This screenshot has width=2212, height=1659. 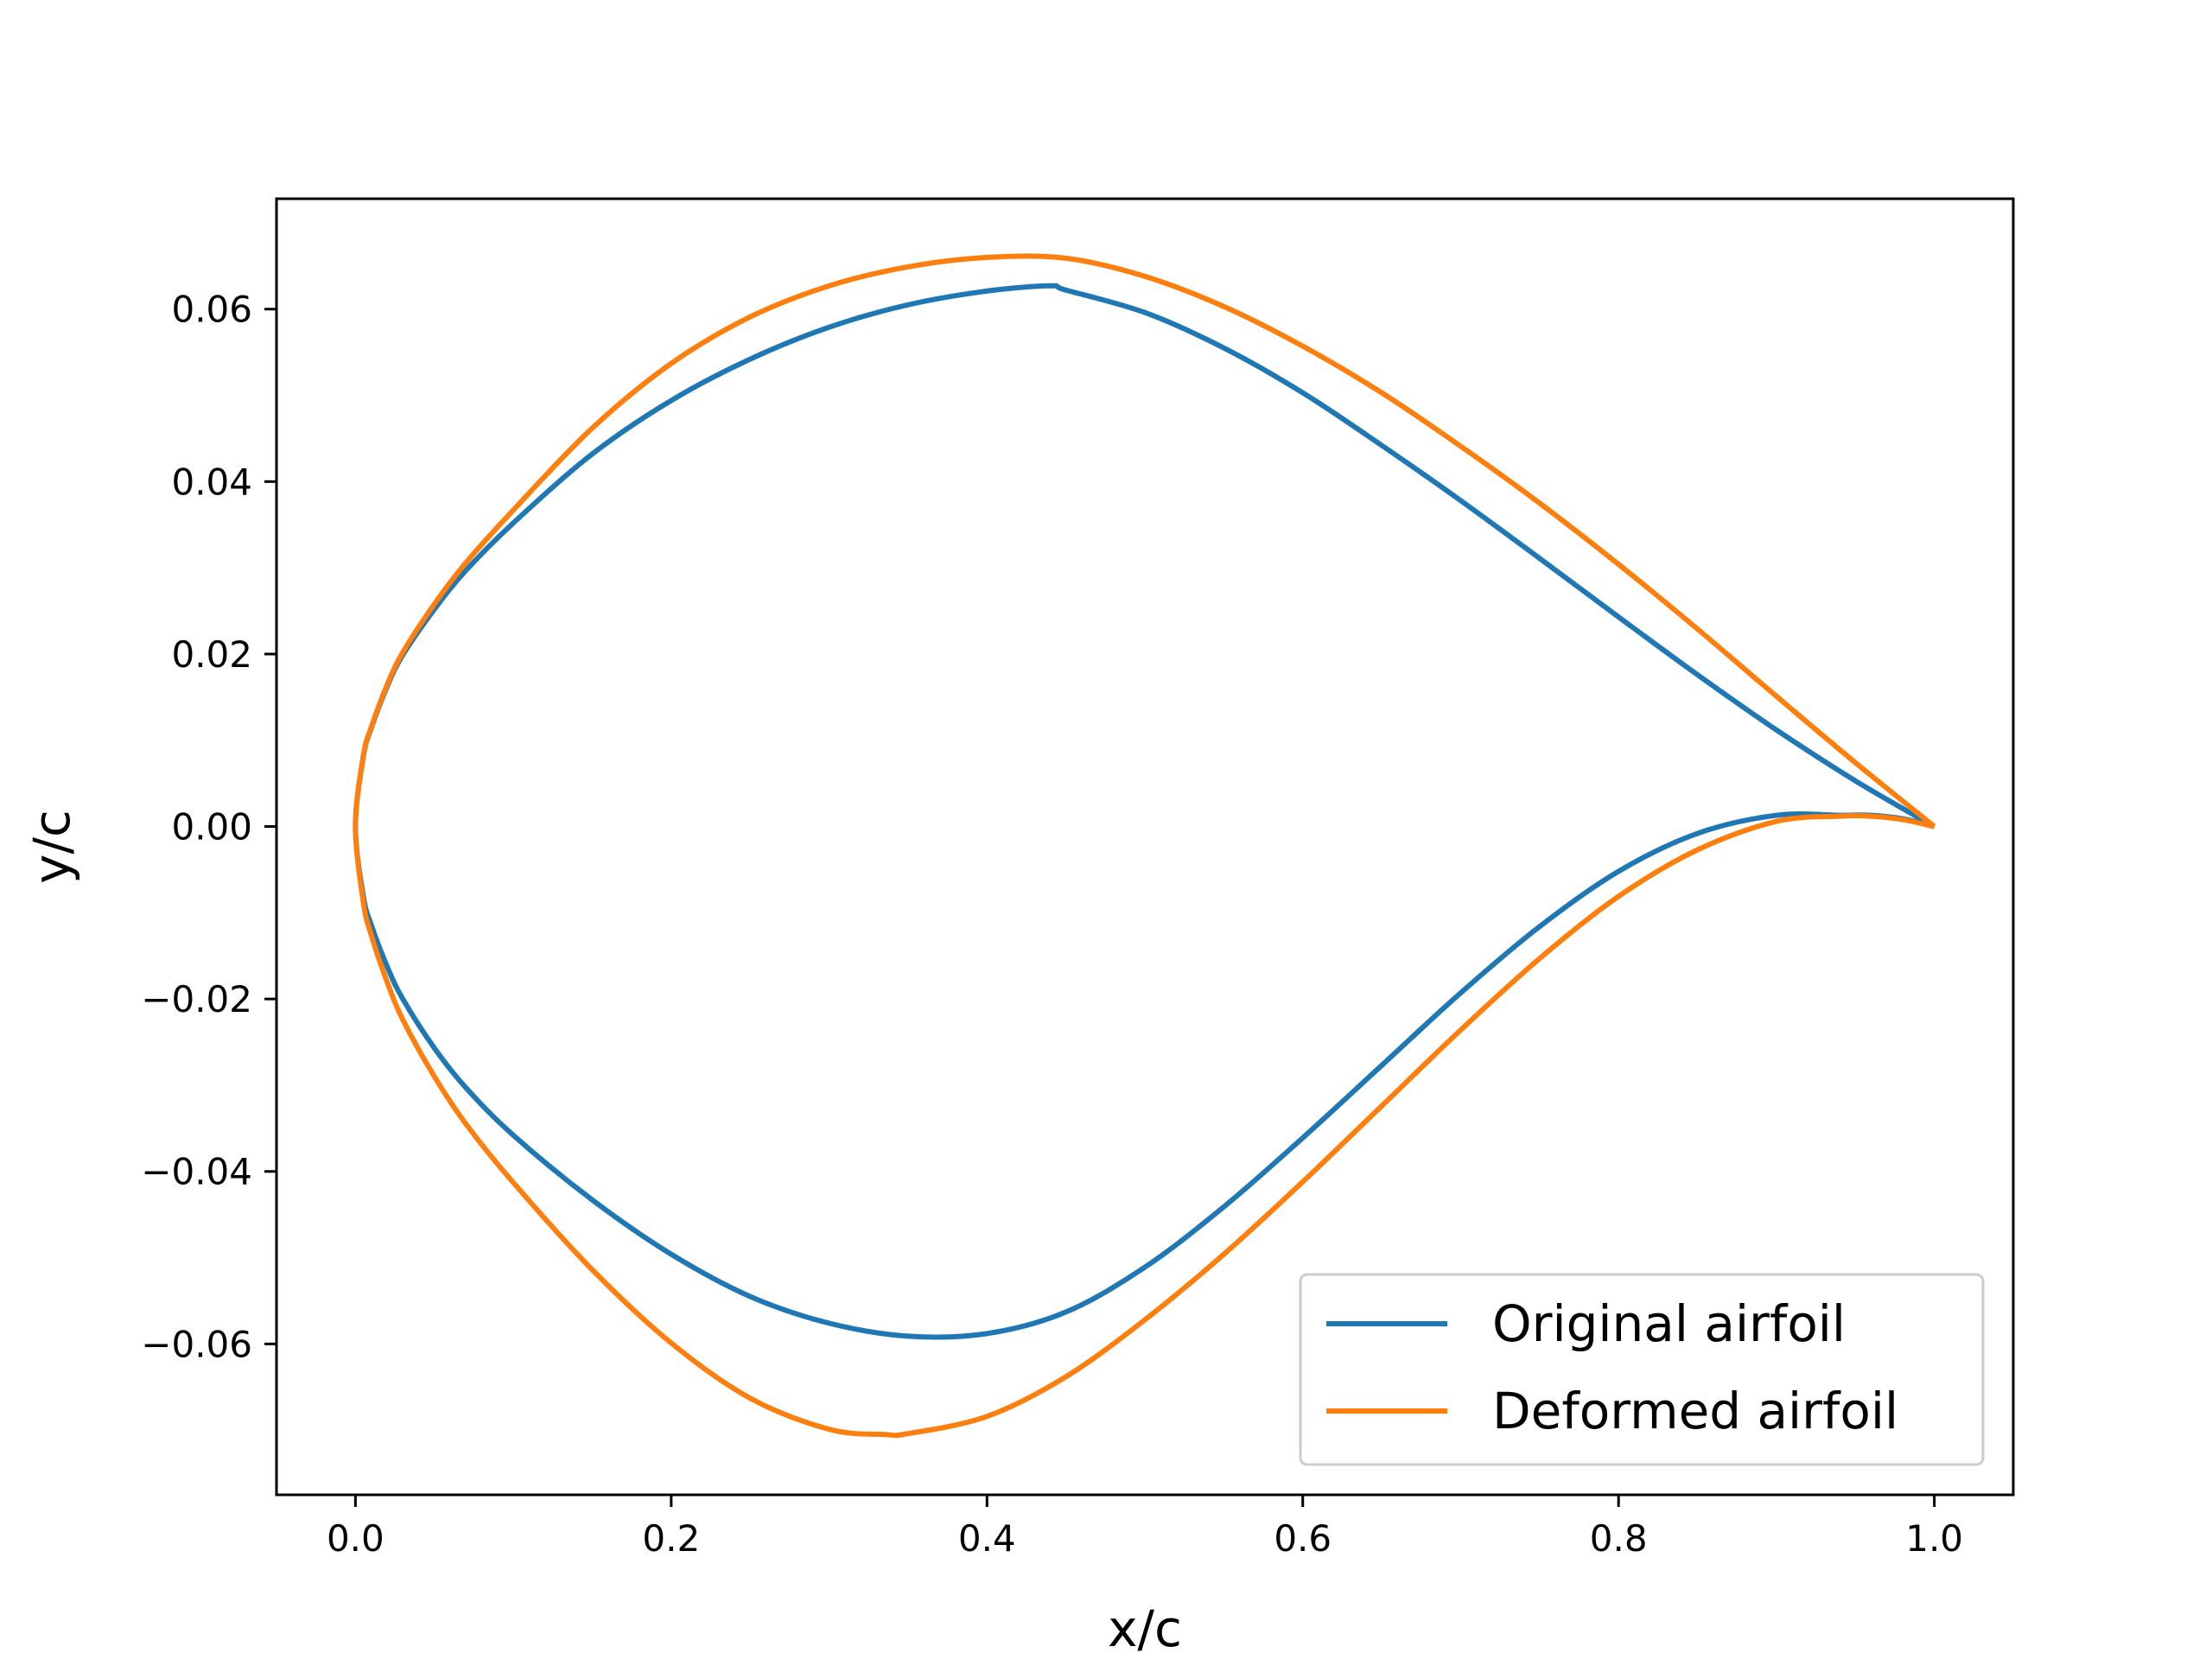 What do you see at coordinates (211, 827) in the screenshot?
I see `y-tick-label: 0.00` at bounding box center [211, 827].